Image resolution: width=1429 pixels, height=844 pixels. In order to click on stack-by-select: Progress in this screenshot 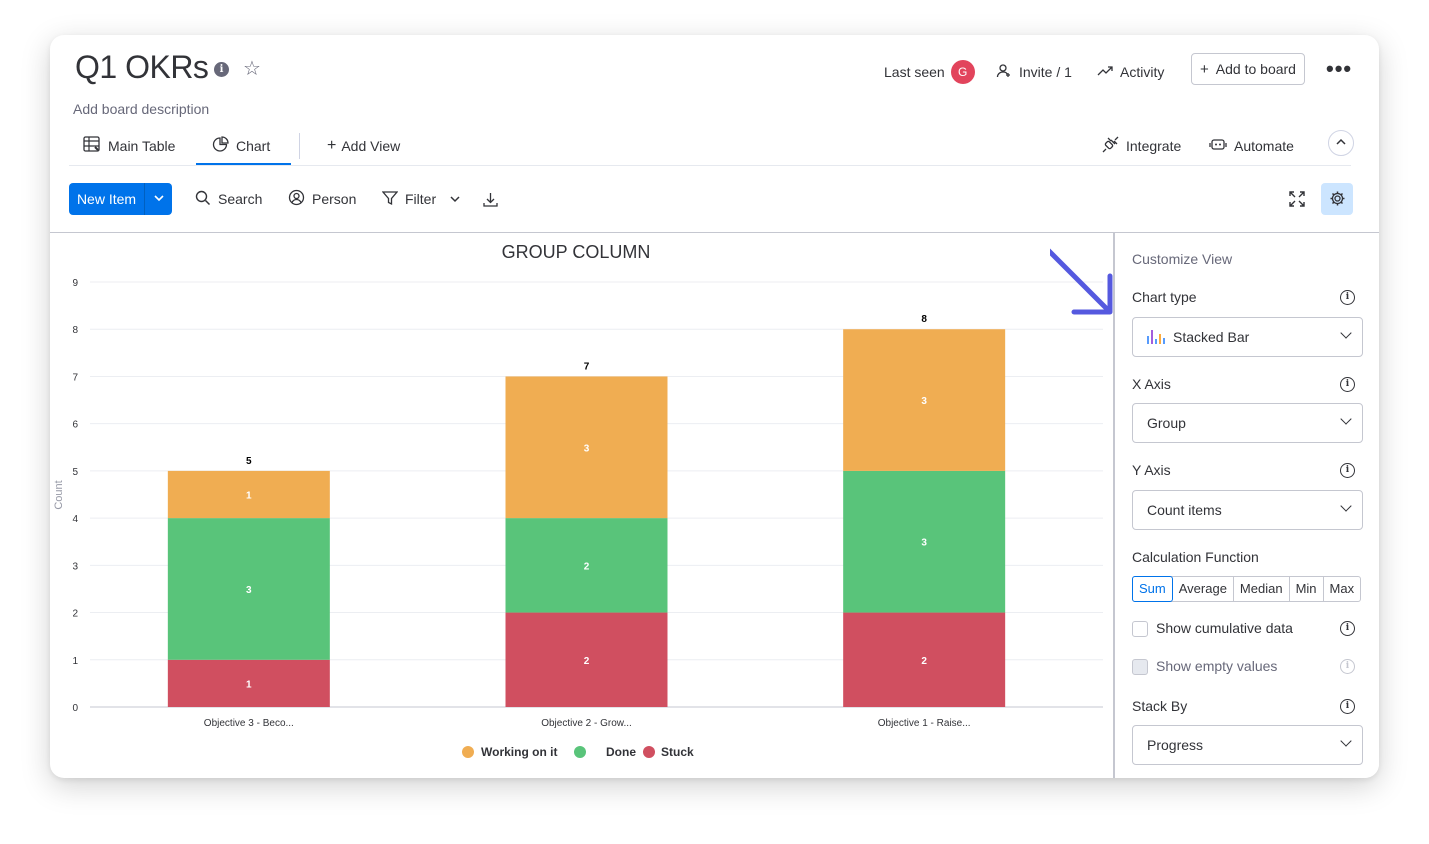, I will do `click(1247, 745)`.